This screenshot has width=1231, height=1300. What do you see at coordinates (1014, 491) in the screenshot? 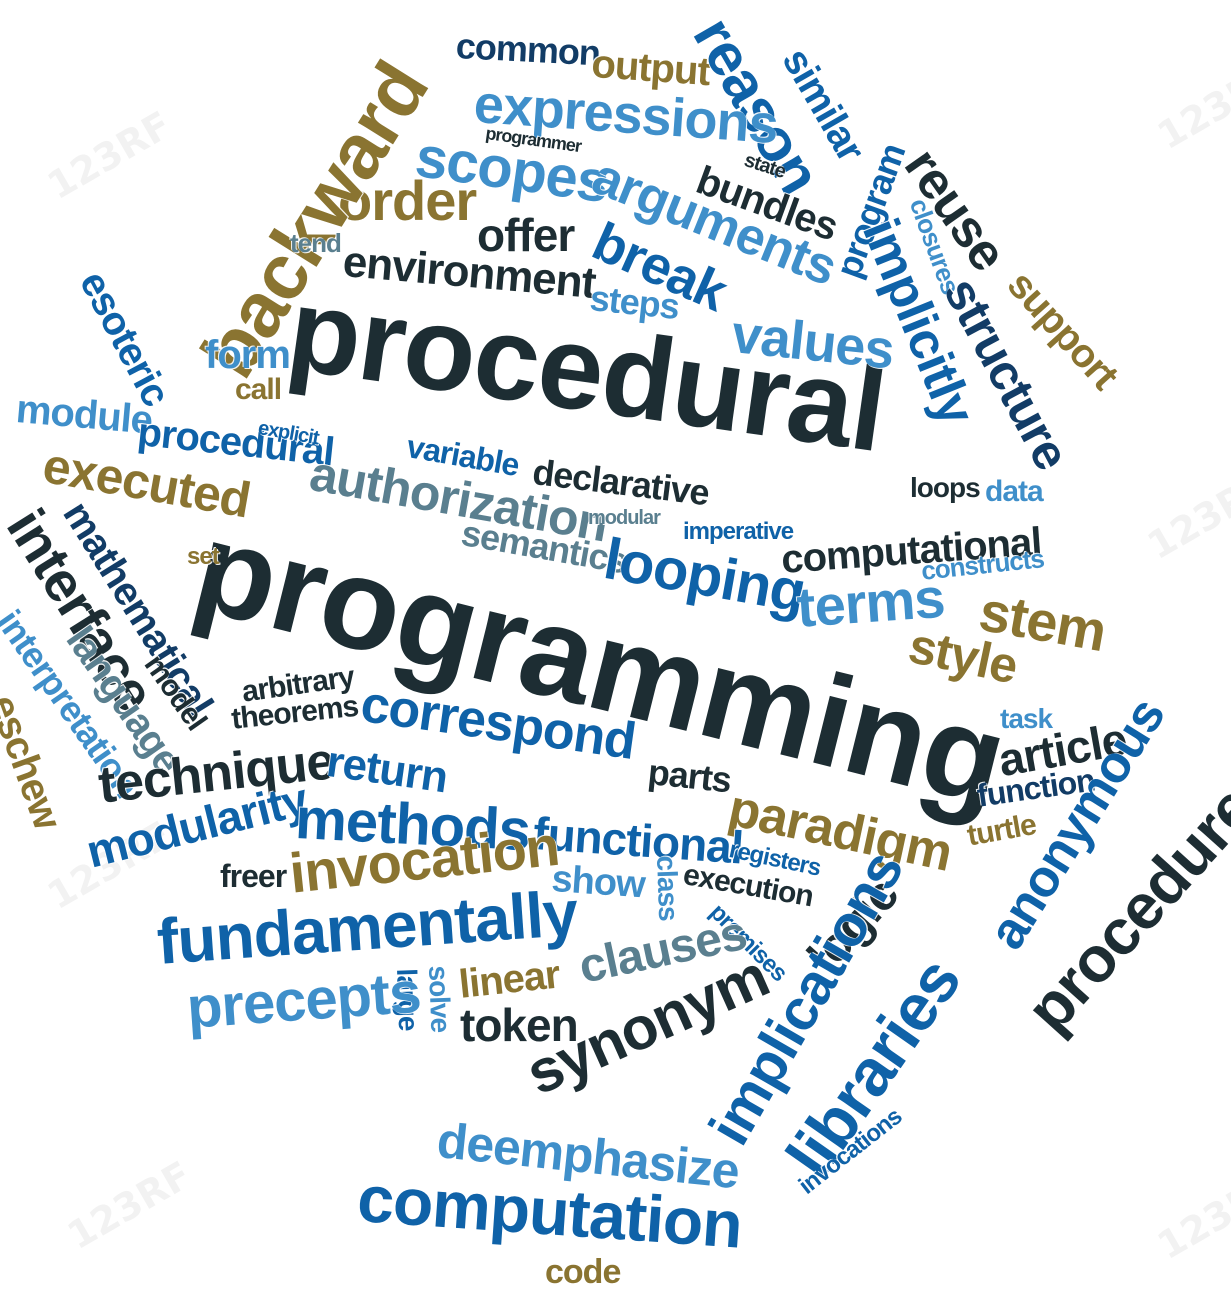
I see `word-data: data` at bounding box center [1014, 491].